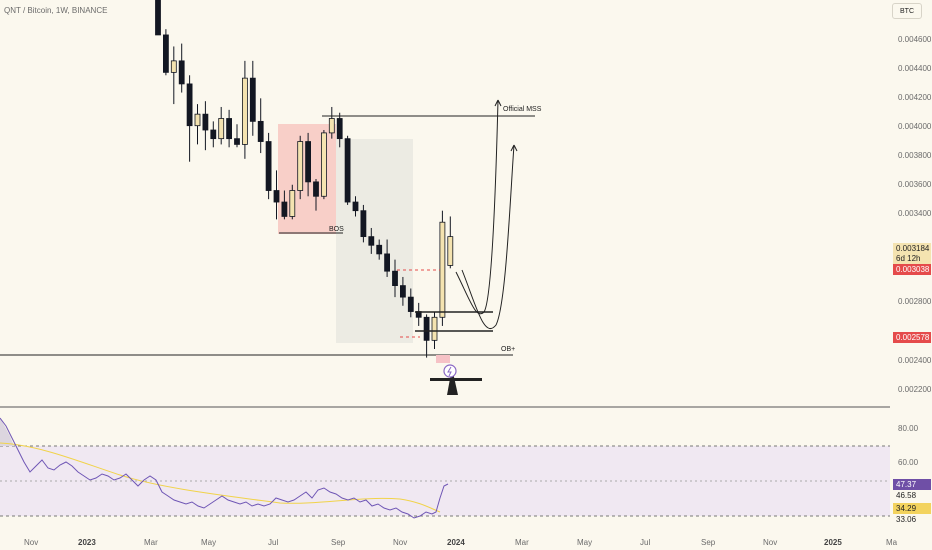  I want to click on current-price-tag: 0.003184, so click(912, 248).